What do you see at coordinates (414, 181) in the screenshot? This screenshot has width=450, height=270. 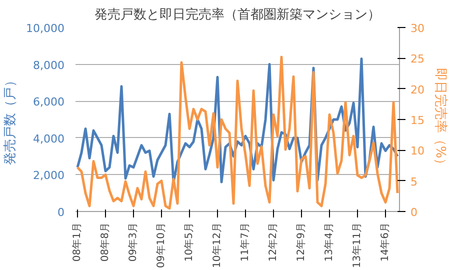 I see `y2-tick-label: 5` at bounding box center [414, 181].